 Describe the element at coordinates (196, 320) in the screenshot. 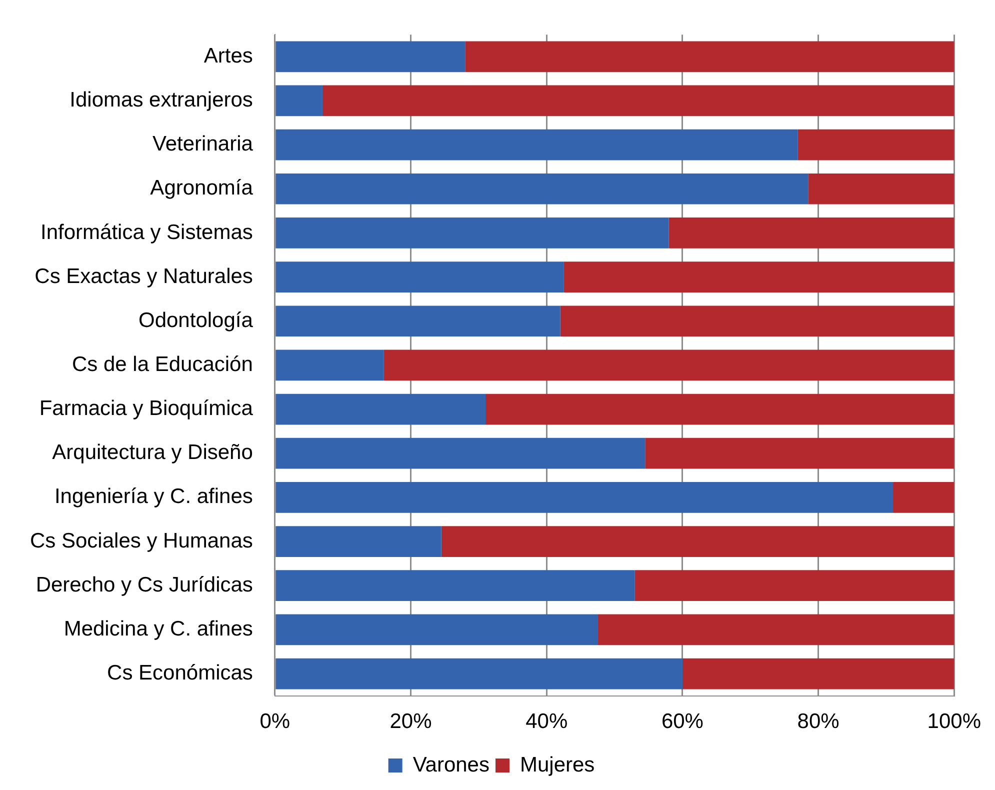

I see `y-tick-label: Odontología` at that location.